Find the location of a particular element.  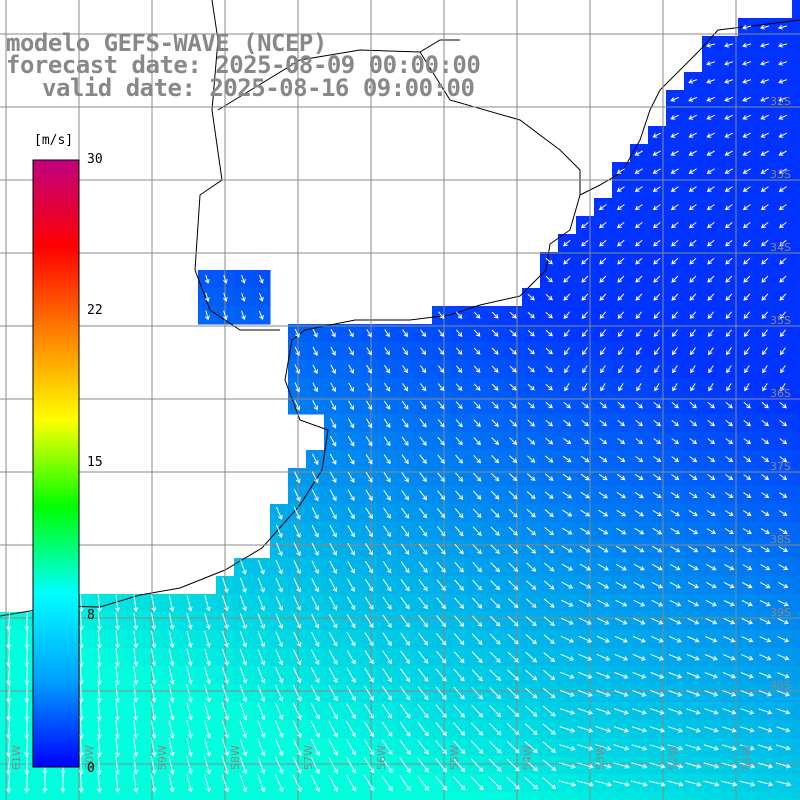

longitude-label: 59W is located at coordinates (162, 757).